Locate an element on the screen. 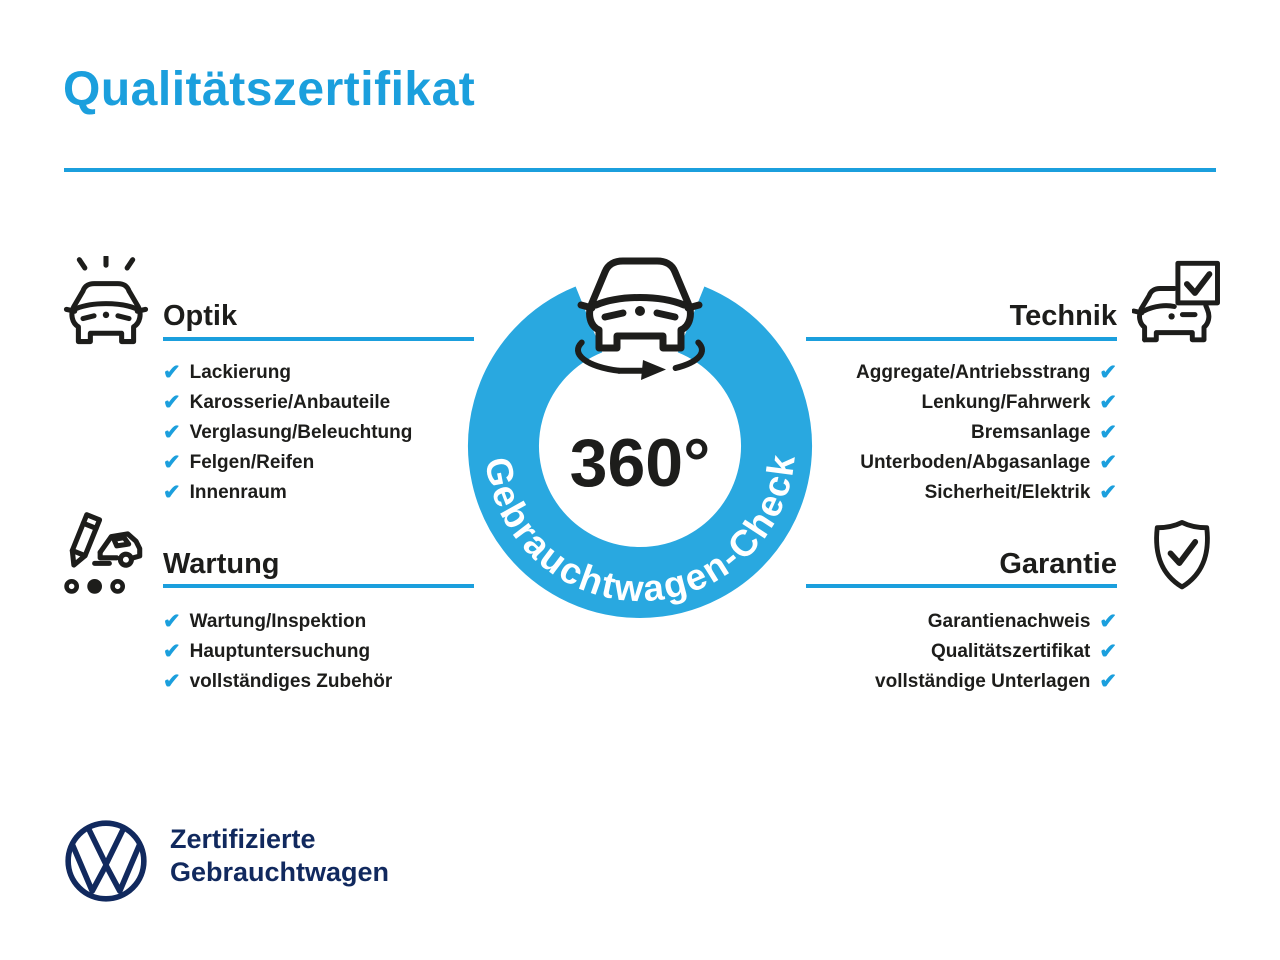  brand-line-1: Zertifizierte is located at coordinates (243, 839).